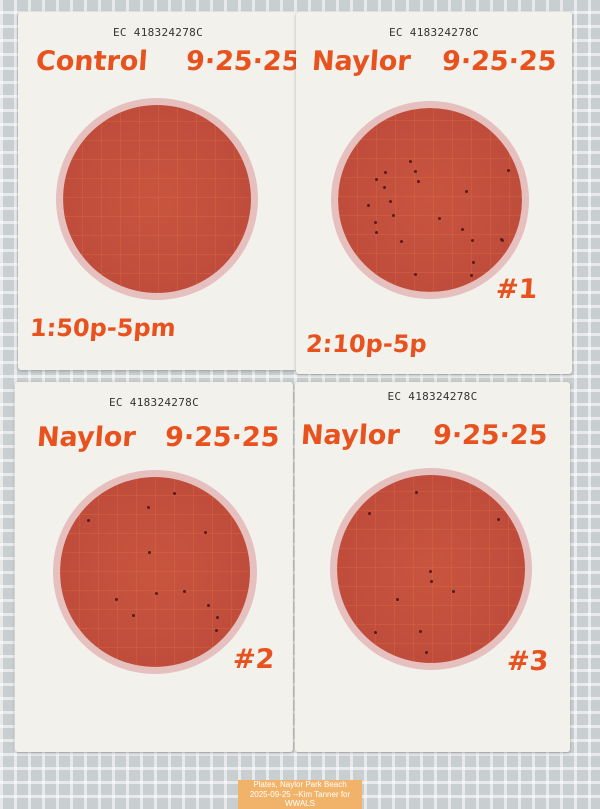  I want to click on plate-number: #2, so click(253, 659).